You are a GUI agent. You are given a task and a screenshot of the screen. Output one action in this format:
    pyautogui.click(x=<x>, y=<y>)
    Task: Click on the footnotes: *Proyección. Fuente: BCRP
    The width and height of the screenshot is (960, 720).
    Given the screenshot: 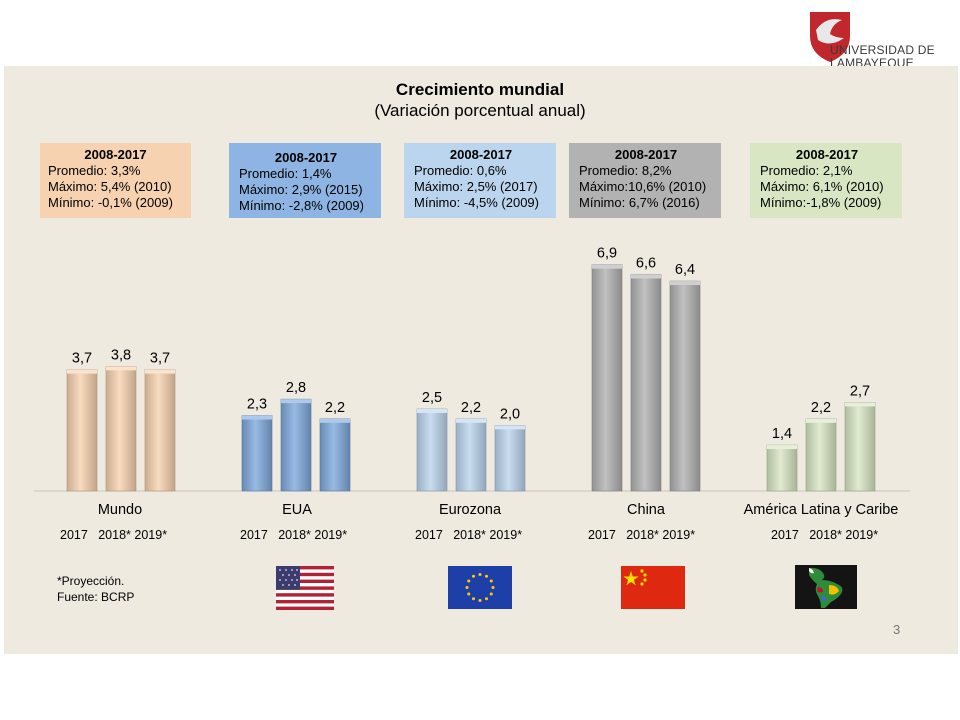 What is the action you would take?
    pyautogui.click(x=95, y=589)
    